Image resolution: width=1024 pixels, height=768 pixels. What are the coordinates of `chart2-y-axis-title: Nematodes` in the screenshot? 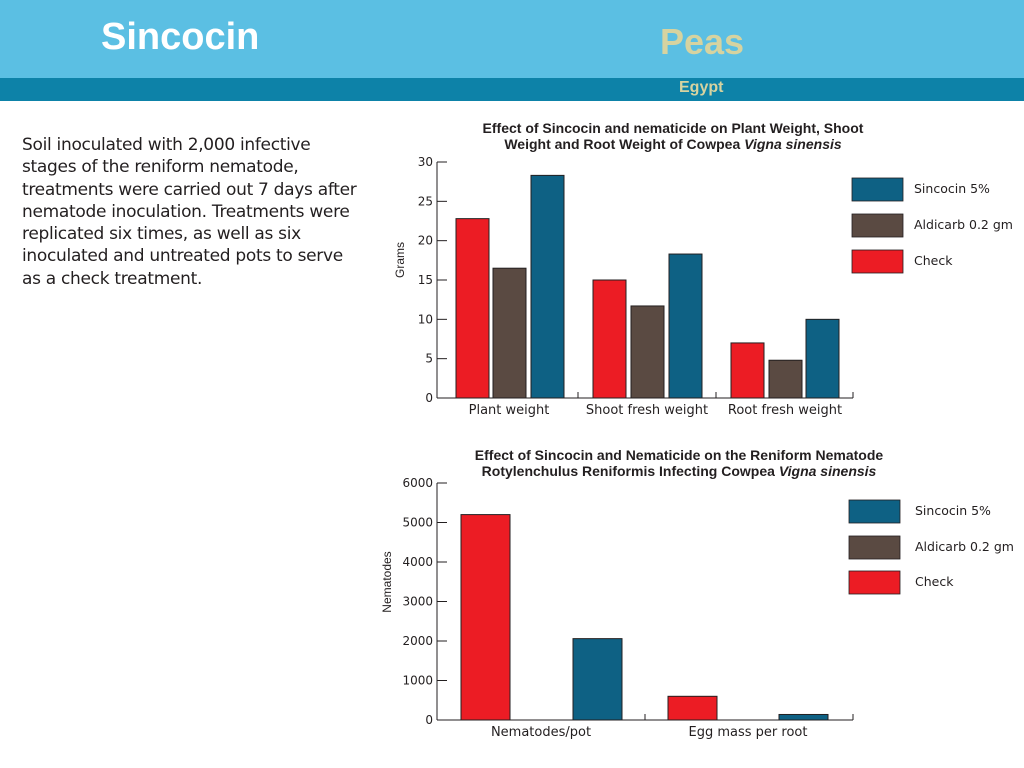 It's located at (387, 581).